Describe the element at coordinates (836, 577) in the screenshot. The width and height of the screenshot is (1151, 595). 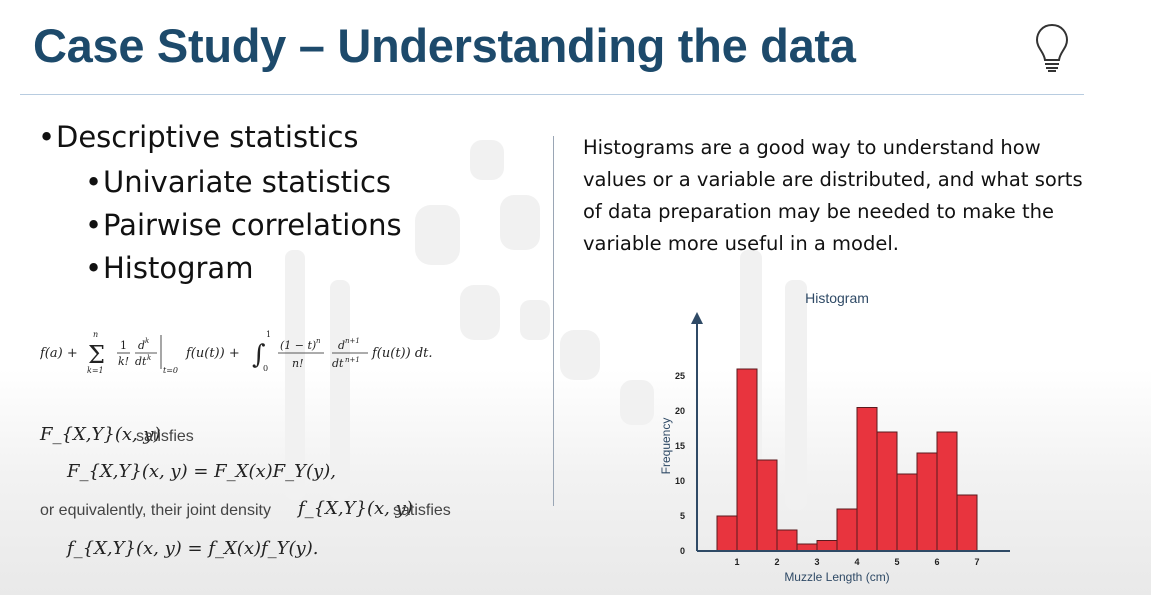
I see `x-axis-label: Muzzle Length (cm)` at that location.